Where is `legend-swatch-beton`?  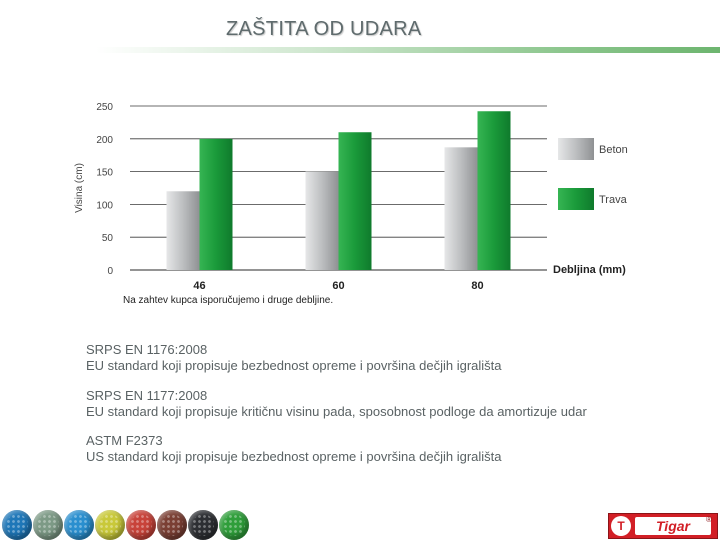 legend-swatch-beton is located at coordinates (576, 149).